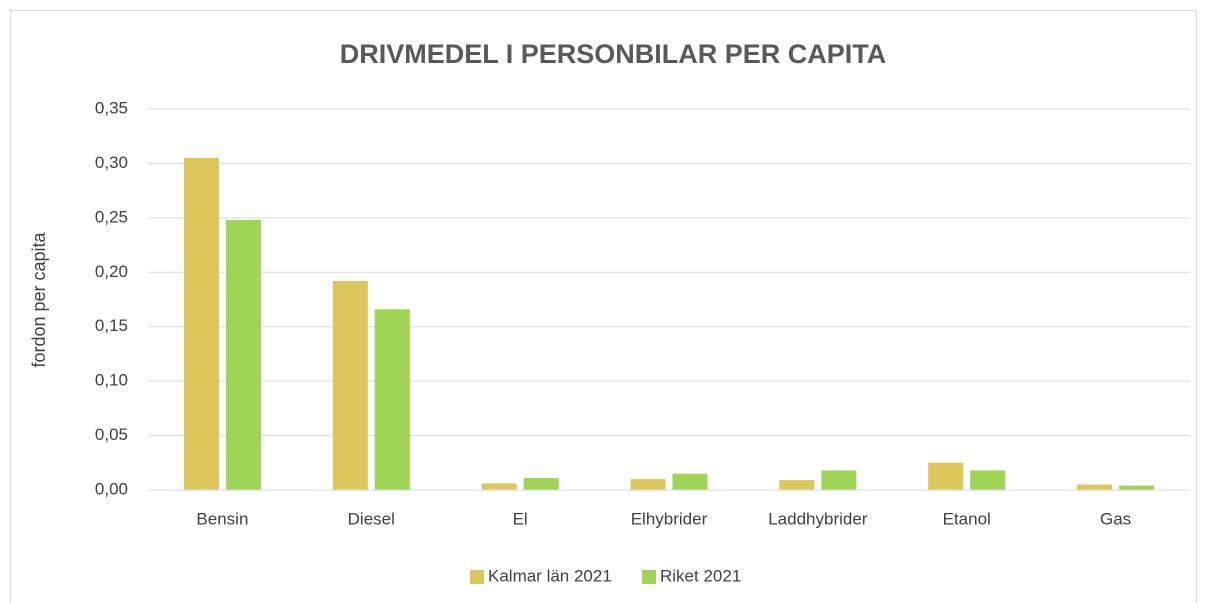 This screenshot has width=1207, height=603. Describe the element at coordinates (371, 518) in the screenshot. I see `x-tick-label: Diesel` at that location.